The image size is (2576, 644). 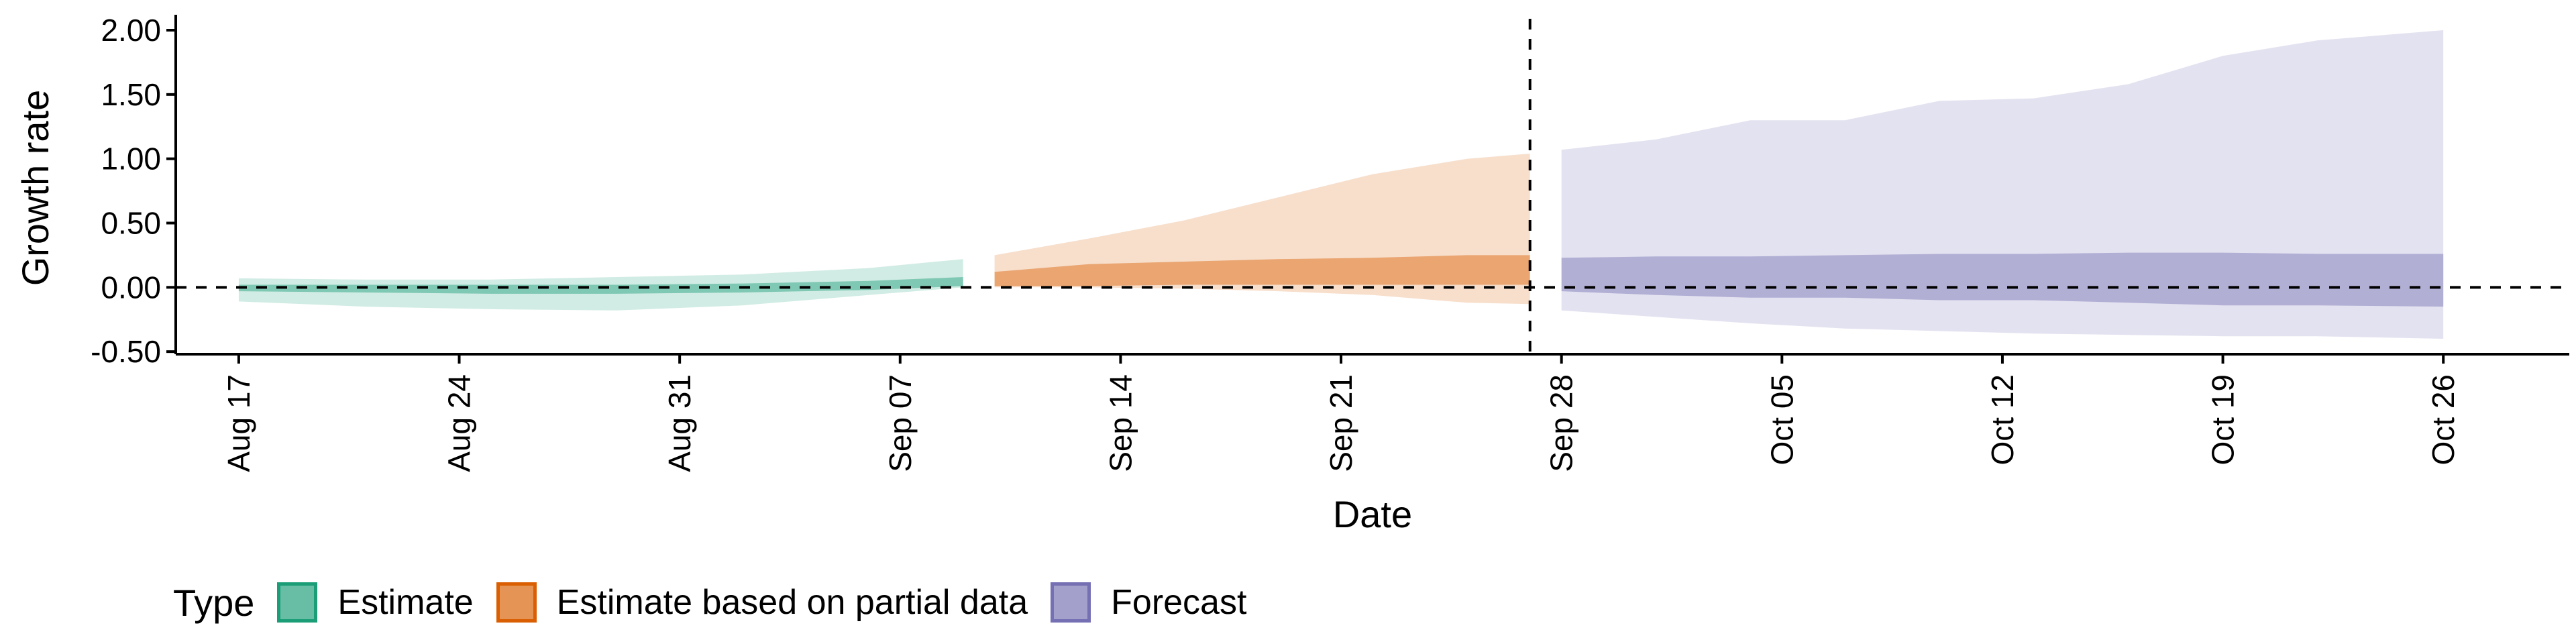 I want to click on x-tick-label: Sep 07, so click(x=900, y=423).